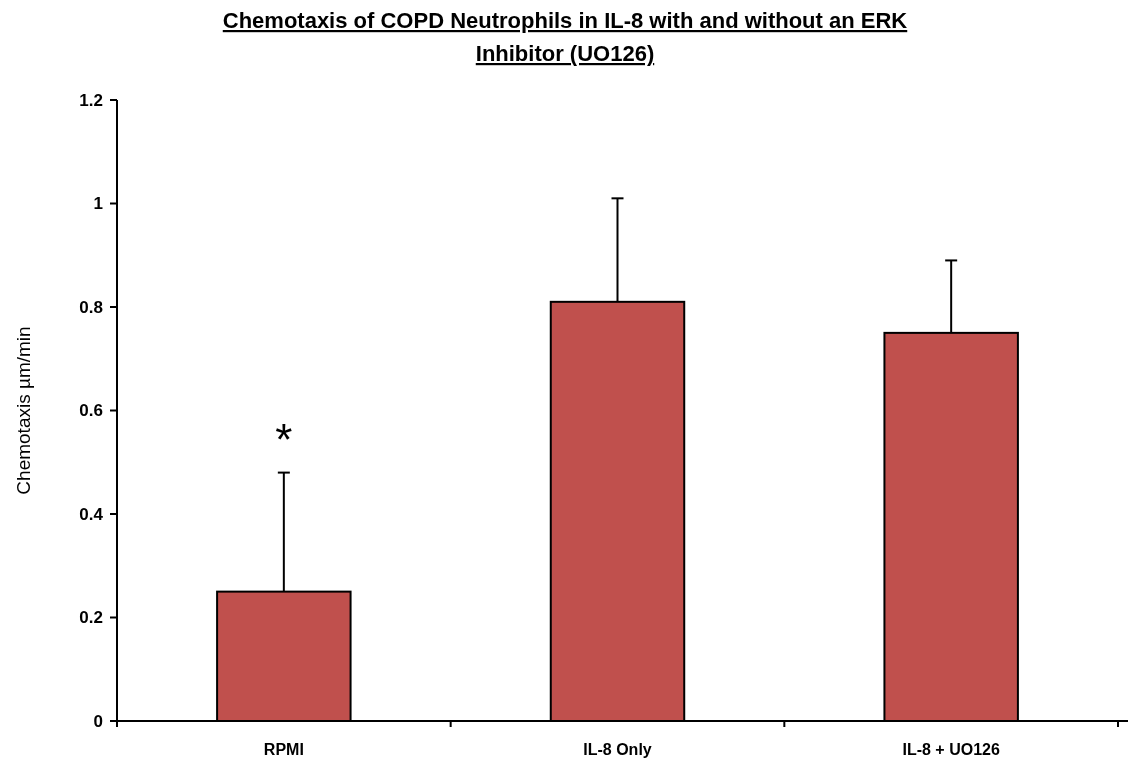 Image resolution: width=1128 pixels, height=765 pixels. What do you see at coordinates (284, 439) in the screenshot?
I see `annotation: *` at bounding box center [284, 439].